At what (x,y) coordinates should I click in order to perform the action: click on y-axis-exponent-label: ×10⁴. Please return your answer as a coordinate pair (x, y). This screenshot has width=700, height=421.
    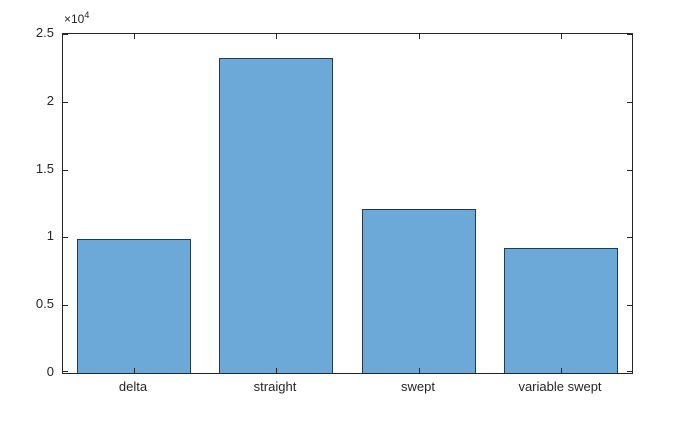
    Looking at the image, I should click on (76, 18).